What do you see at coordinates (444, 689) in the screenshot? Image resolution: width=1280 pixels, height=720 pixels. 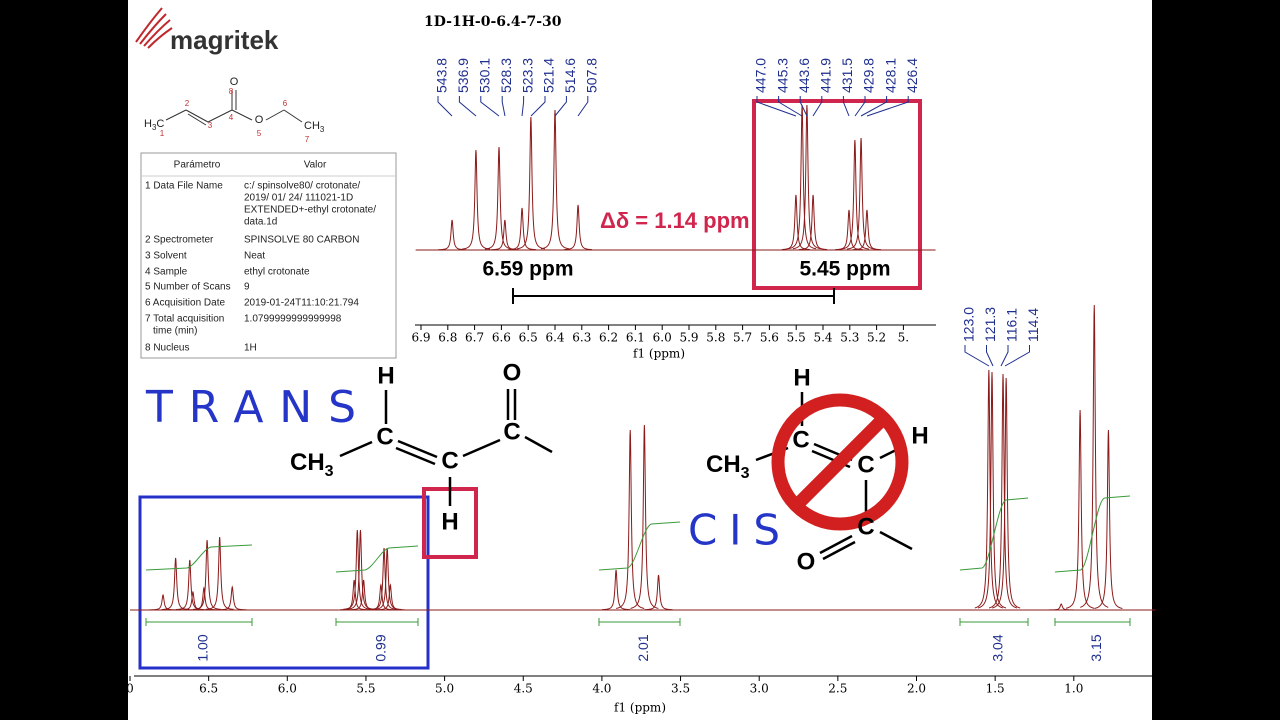 I see `x-tick-label: 5.0` at bounding box center [444, 689].